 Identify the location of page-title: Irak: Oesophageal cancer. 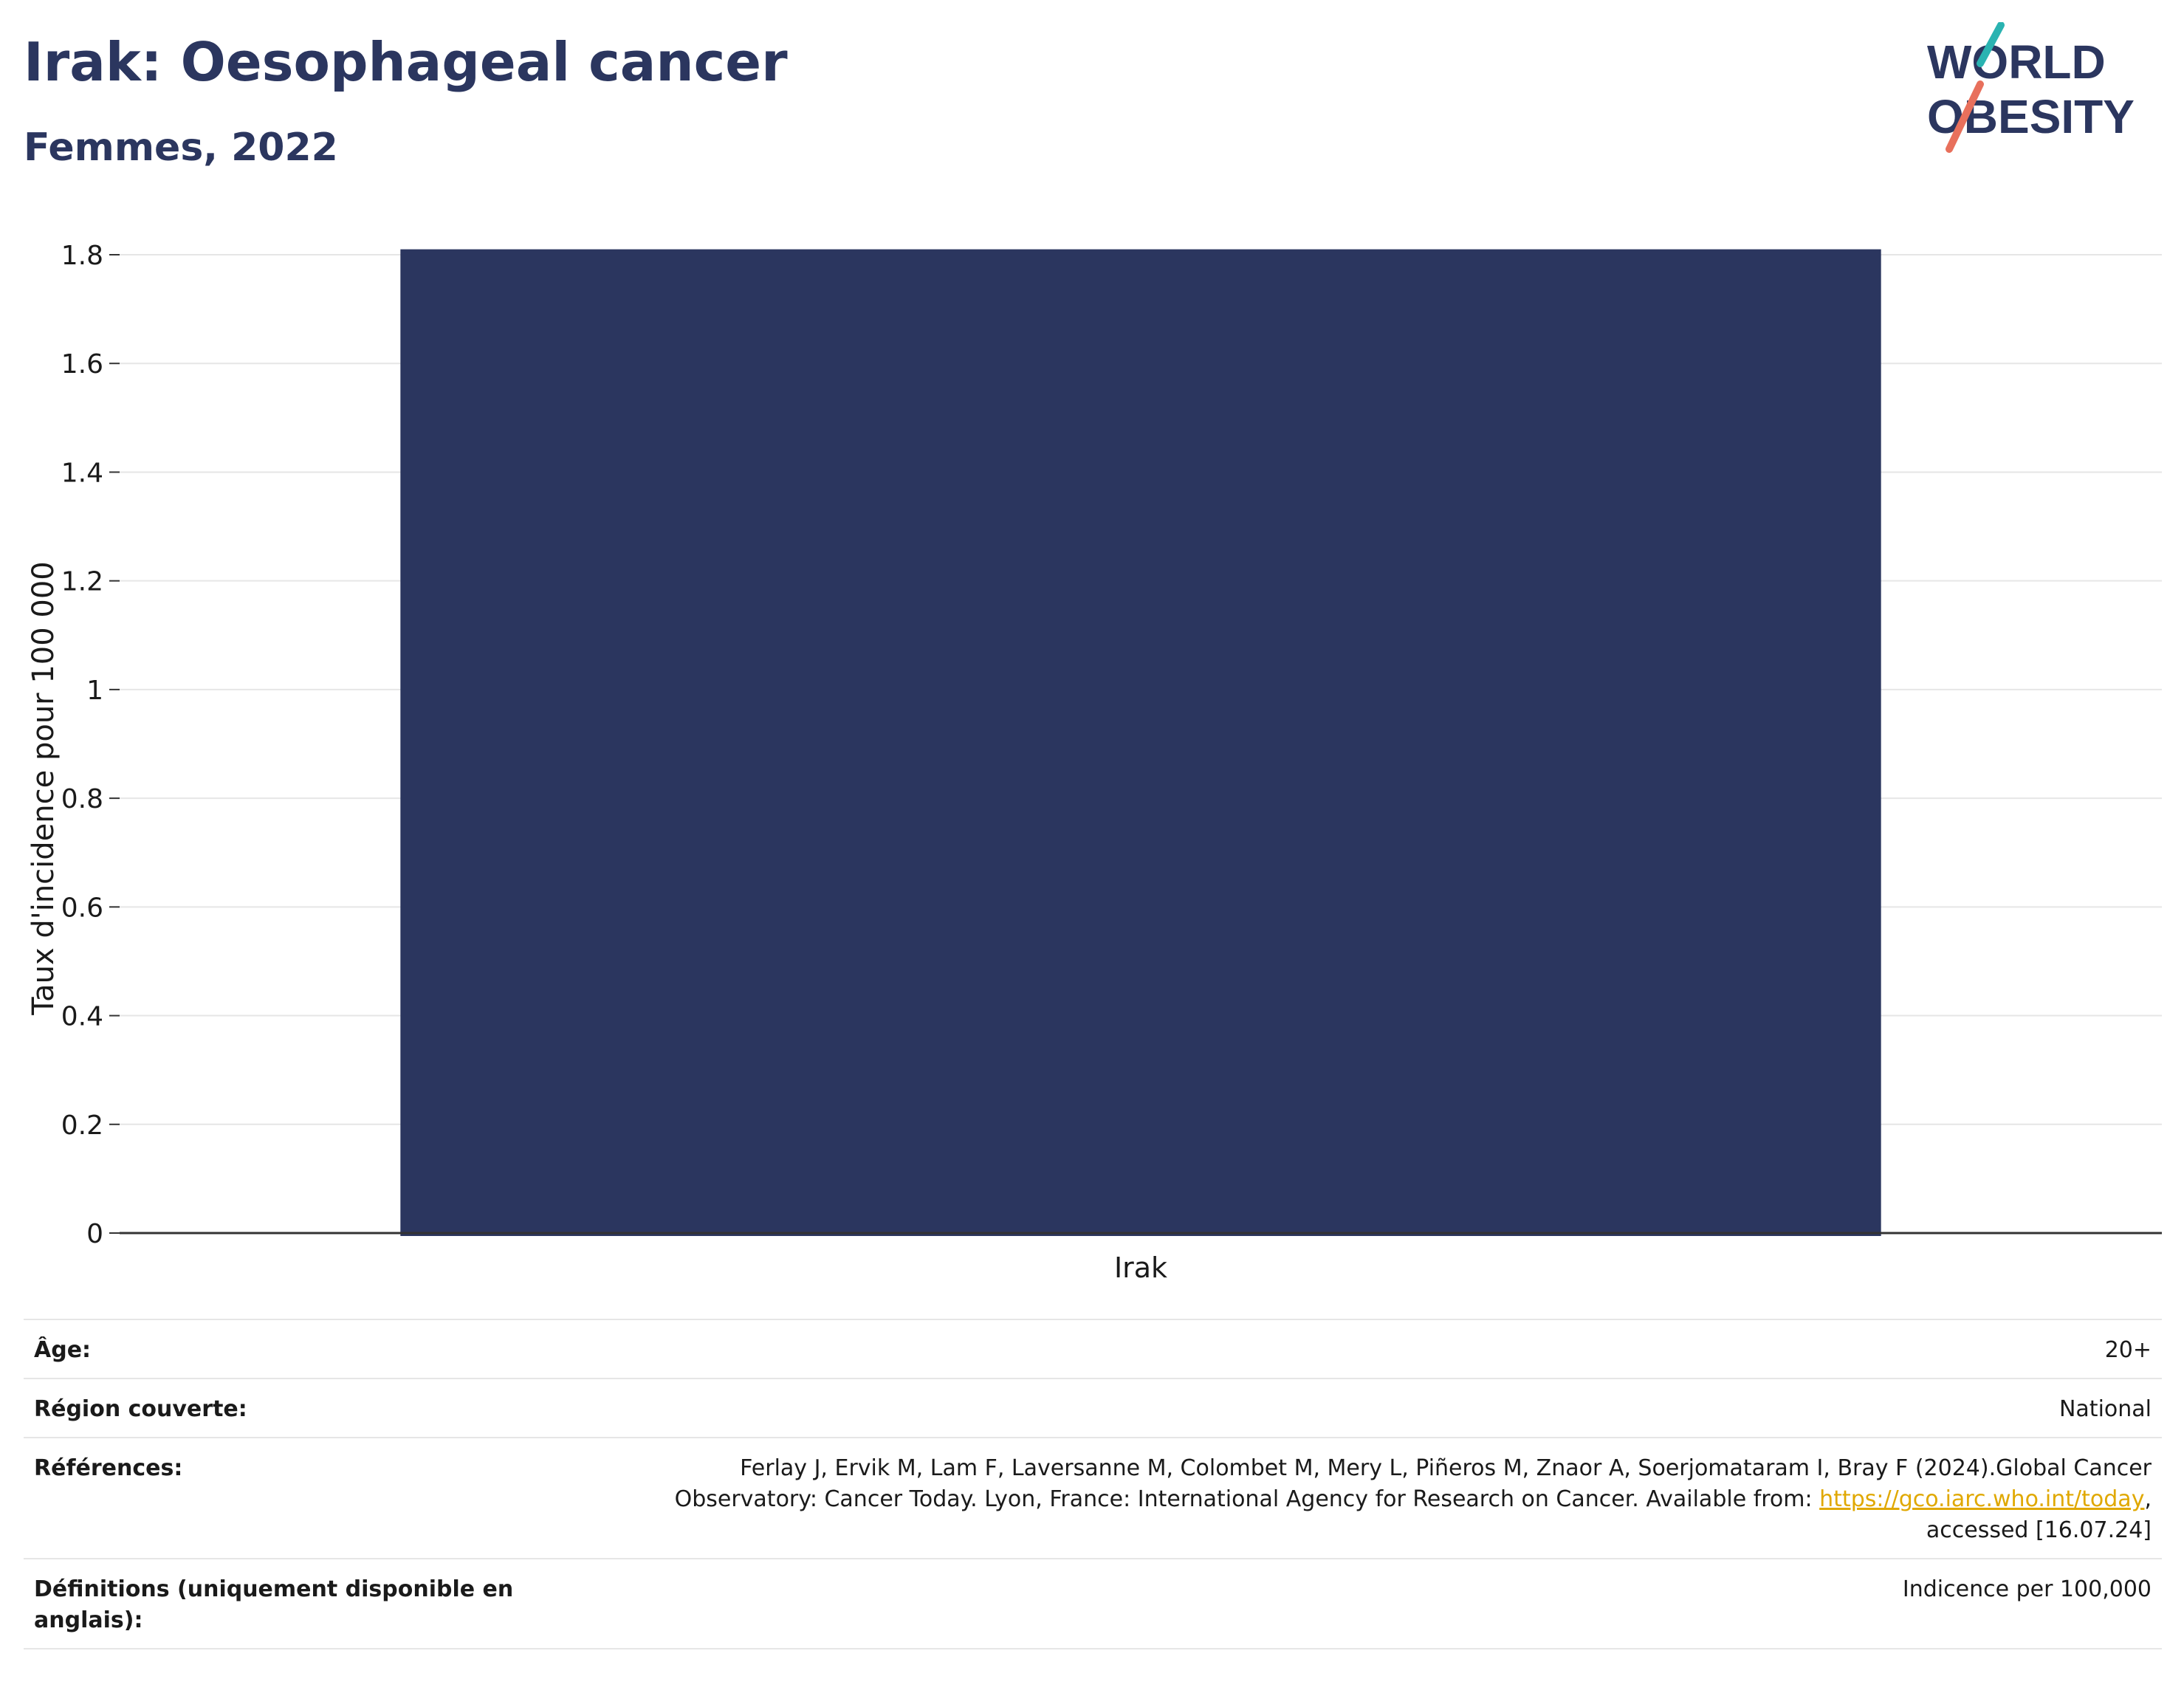
(406, 62).